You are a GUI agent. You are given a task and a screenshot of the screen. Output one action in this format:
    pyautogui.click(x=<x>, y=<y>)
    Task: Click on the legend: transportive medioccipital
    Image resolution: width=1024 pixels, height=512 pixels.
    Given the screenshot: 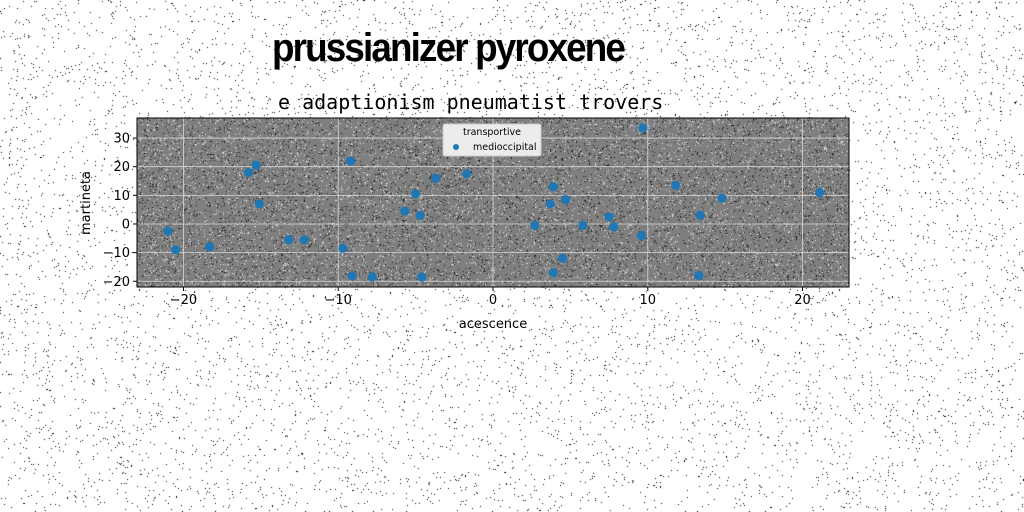 What is the action you would take?
    pyautogui.click(x=492, y=140)
    